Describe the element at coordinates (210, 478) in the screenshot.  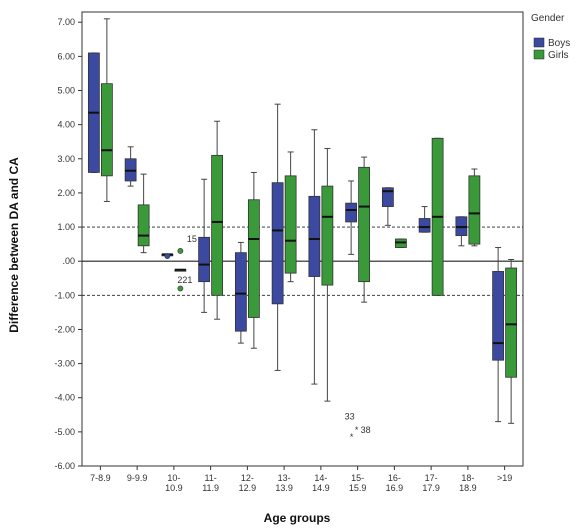
I see `x-tick-label-3-0: 11-` at that location.